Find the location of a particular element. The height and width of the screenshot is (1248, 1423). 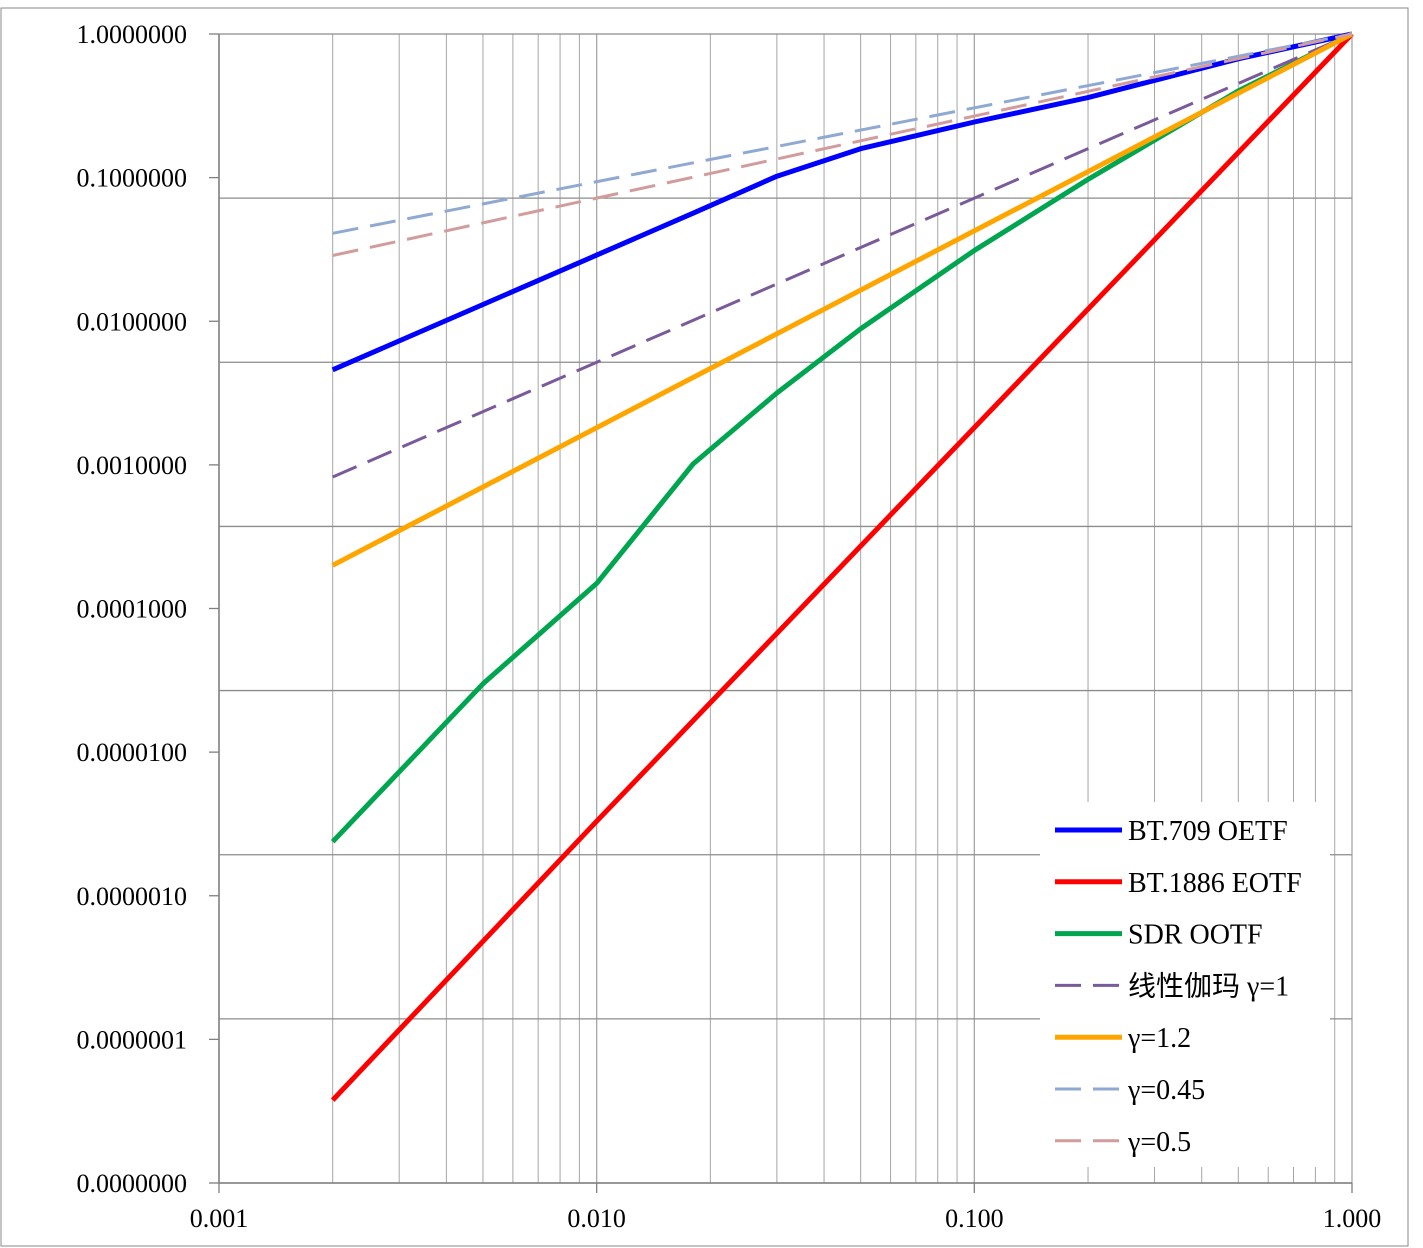

x-tick-label: 0.010 is located at coordinates (596, 1218).